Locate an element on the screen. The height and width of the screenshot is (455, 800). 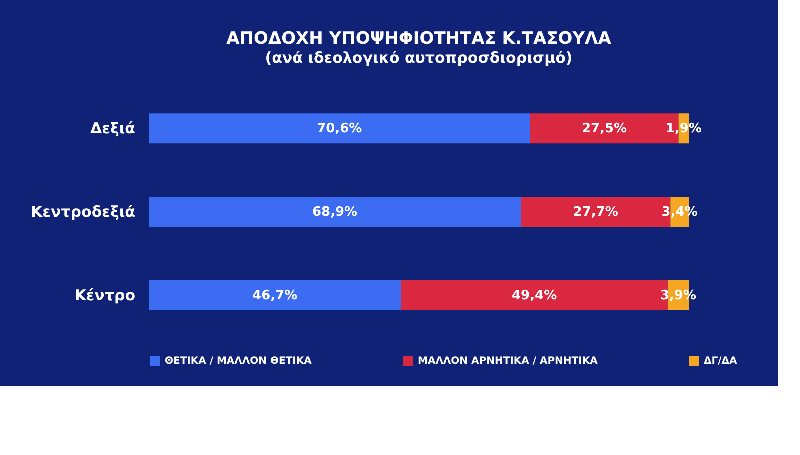
data-label: 46,7% is located at coordinates (275, 296).